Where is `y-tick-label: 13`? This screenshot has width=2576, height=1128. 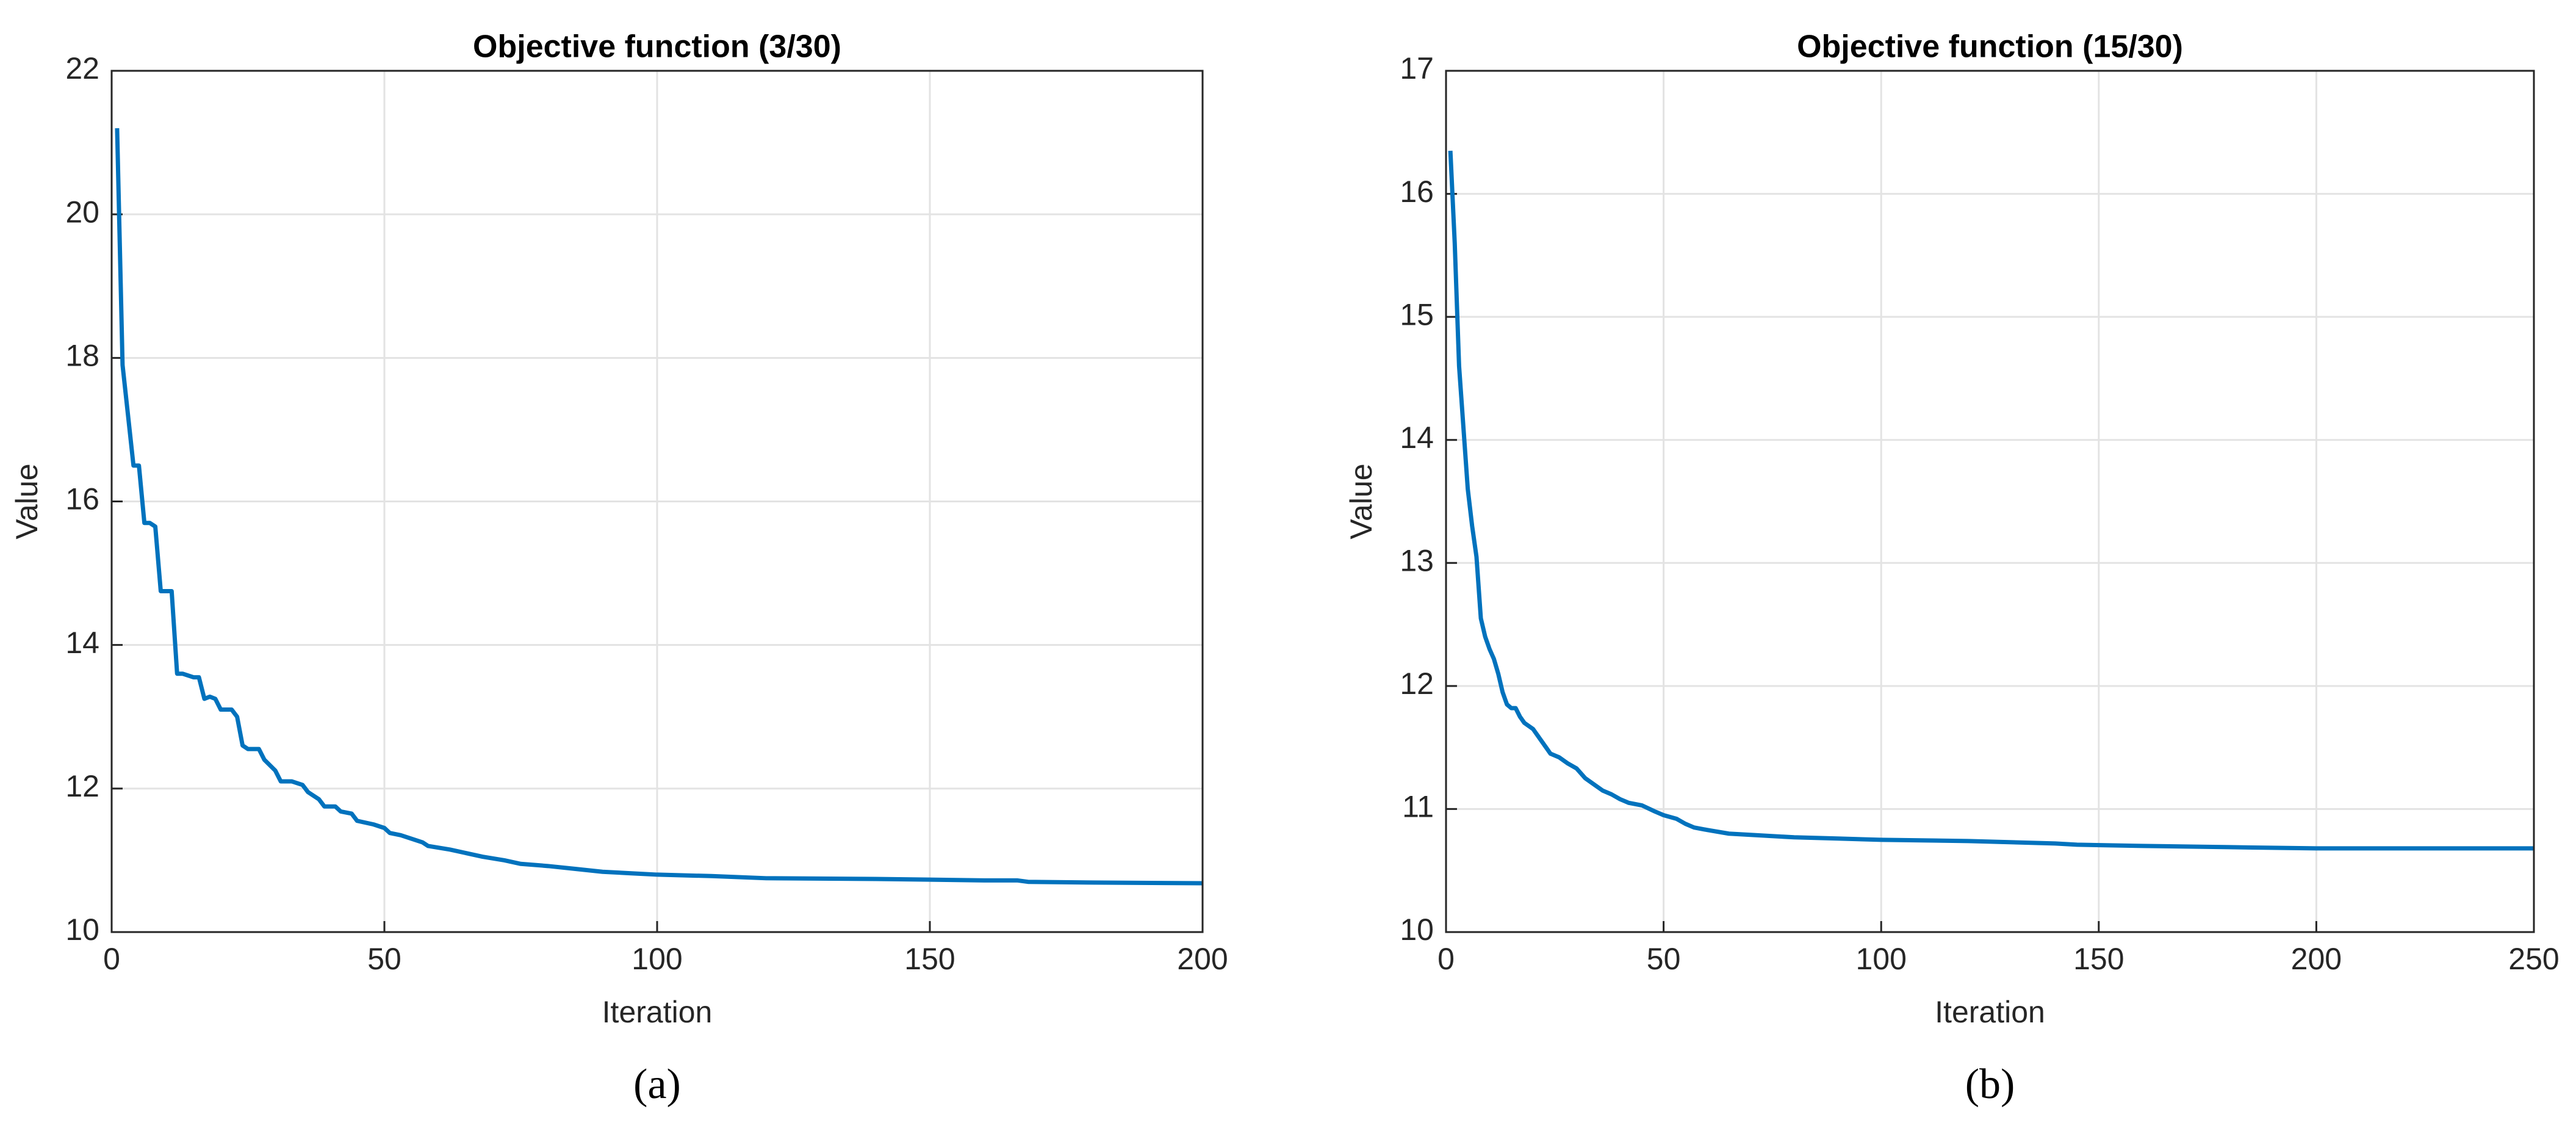
y-tick-label: 13 is located at coordinates (1417, 560).